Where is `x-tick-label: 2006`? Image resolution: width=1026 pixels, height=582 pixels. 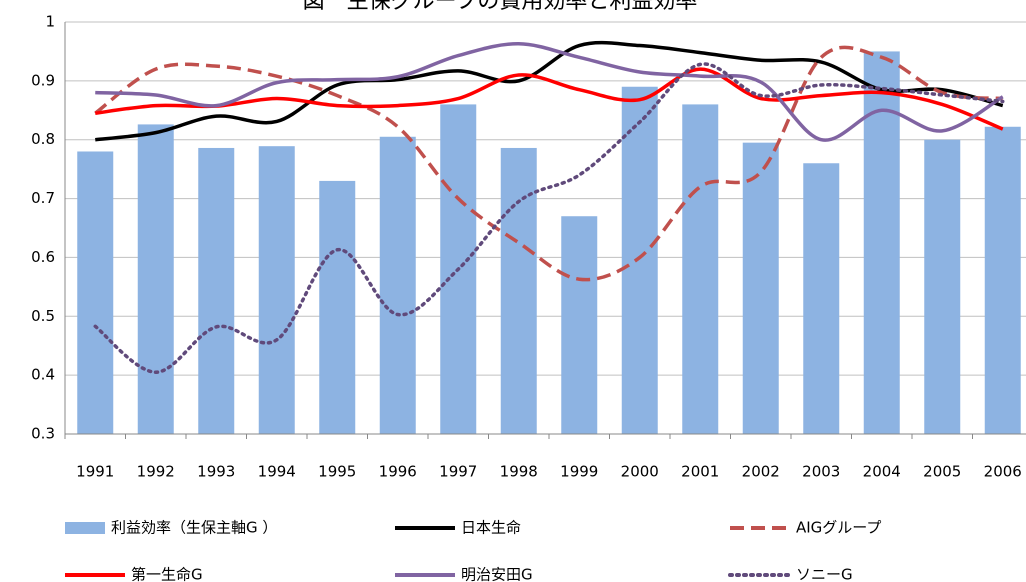
x-tick-label: 2006 is located at coordinates (1003, 472).